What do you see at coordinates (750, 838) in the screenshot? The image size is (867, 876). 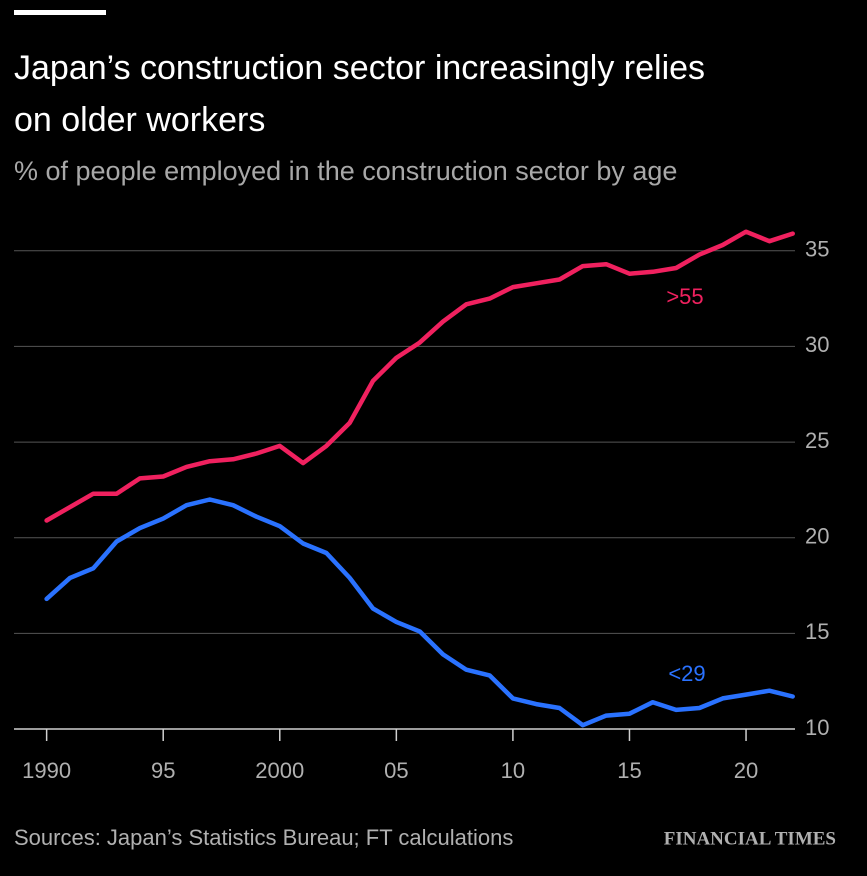 I see `brand: FINANCIAL TIMES` at bounding box center [750, 838].